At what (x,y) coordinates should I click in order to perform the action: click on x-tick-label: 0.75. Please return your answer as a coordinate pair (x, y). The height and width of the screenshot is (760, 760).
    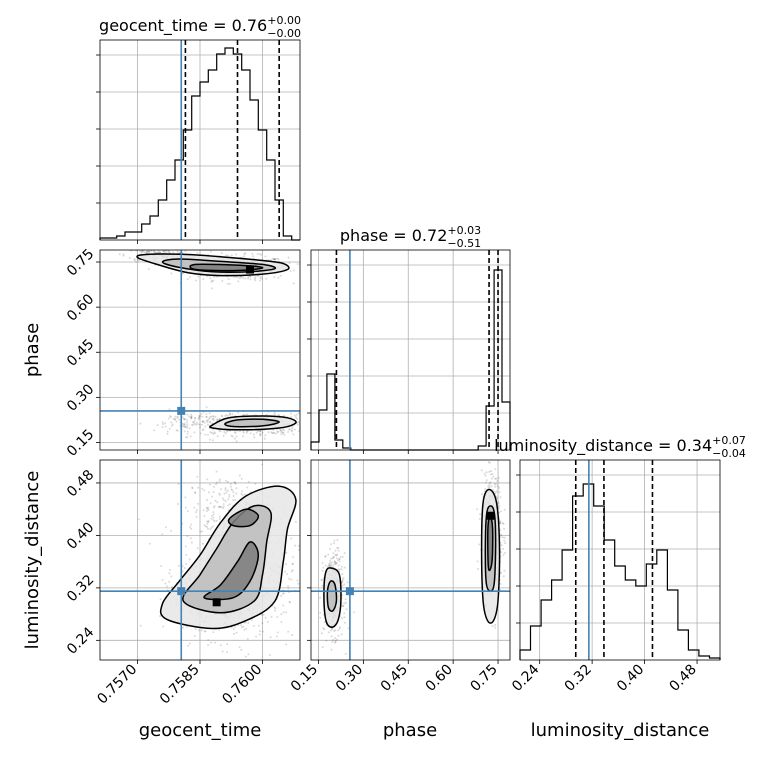
    Looking at the image, I should click on (484, 678).